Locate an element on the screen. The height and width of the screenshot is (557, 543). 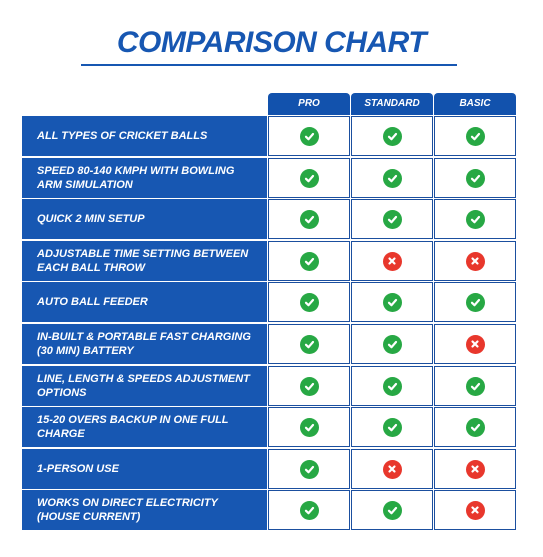
feature-label: 15-20 OVERS BACKUP IN ONE FULL CHARGE is located at coordinates (144, 427).